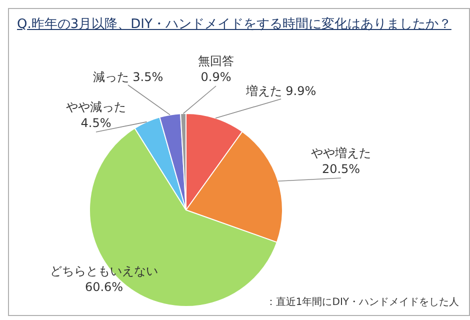 The width and height of the screenshot is (470, 320). I want to click on slice-label: どちらともいえない, so click(104, 271).